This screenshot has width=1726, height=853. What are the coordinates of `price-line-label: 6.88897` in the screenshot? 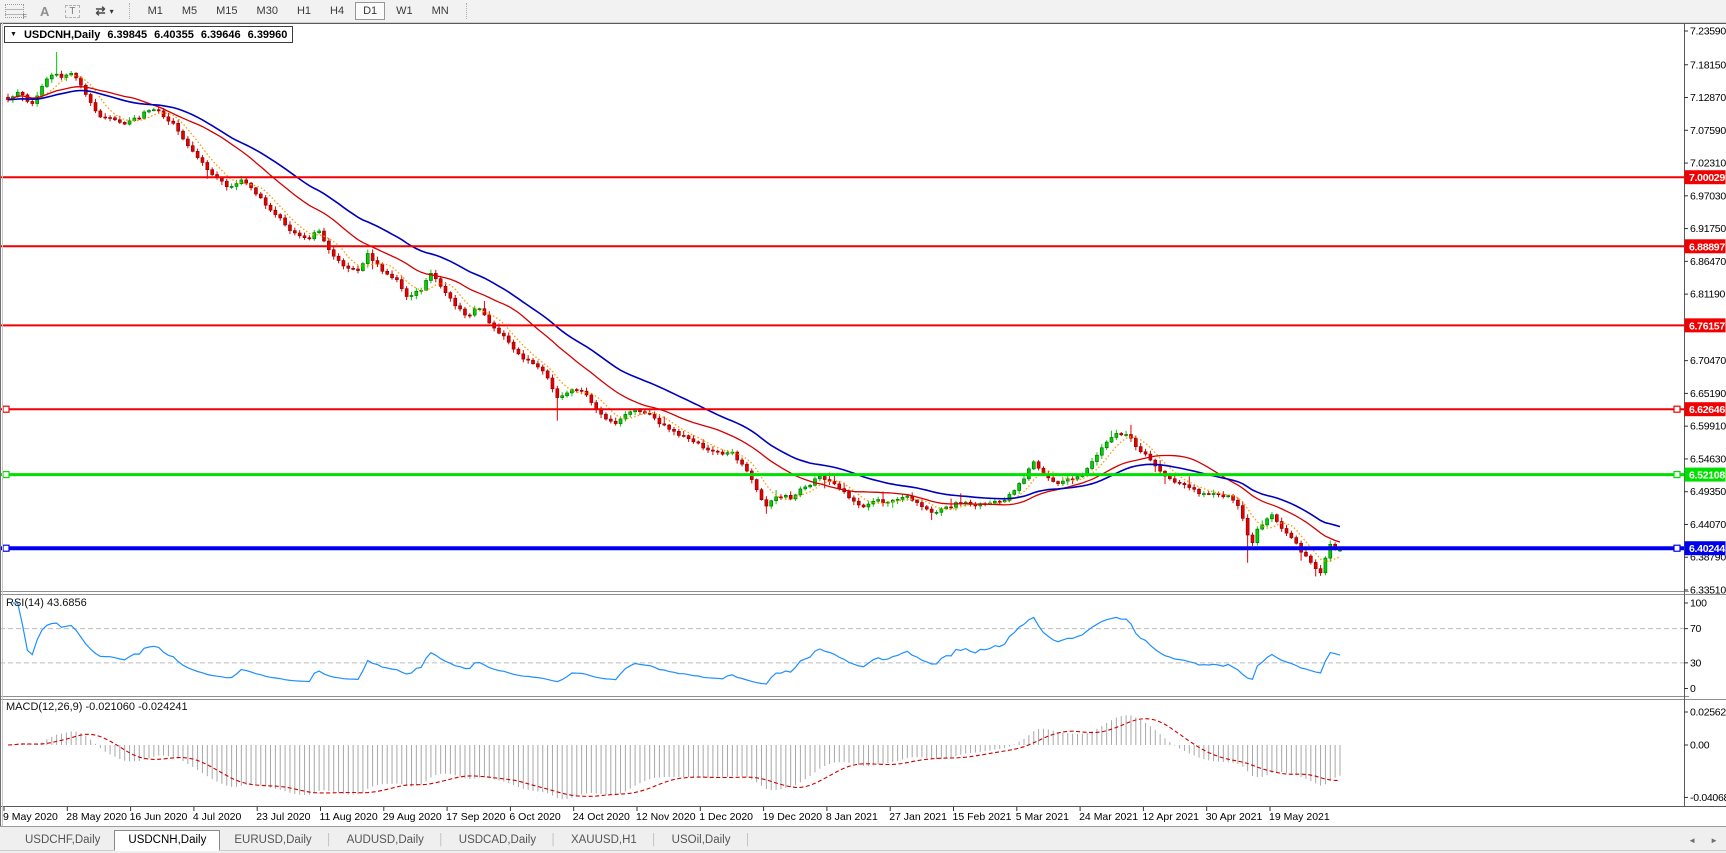 It's located at (1707, 247).